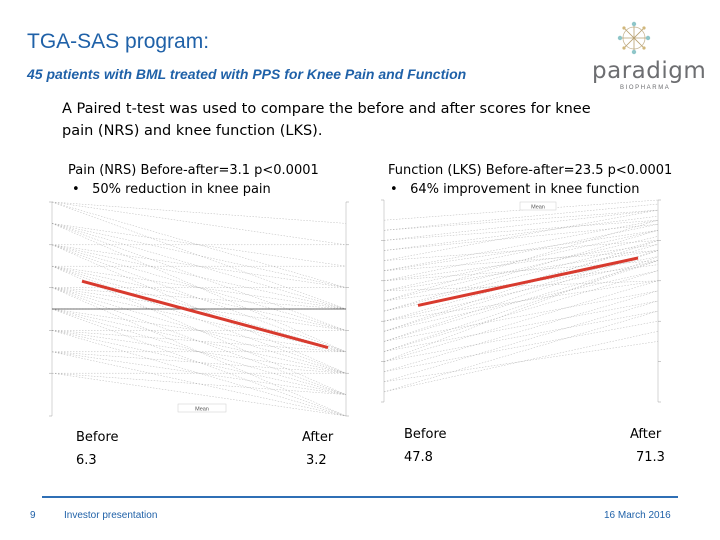 The image size is (720, 540). I want to click on pain-before-value: 6.3, so click(86, 460).